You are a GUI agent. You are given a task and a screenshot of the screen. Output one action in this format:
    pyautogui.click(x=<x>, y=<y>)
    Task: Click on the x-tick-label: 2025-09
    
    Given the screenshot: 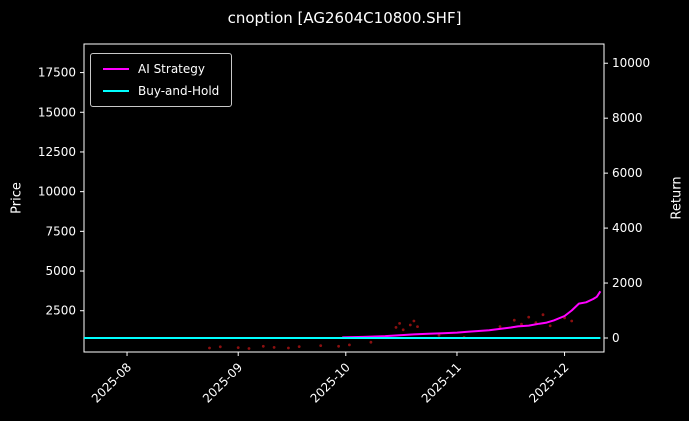 What is the action you would take?
    pyautogui.click(x=222, y=382)
    